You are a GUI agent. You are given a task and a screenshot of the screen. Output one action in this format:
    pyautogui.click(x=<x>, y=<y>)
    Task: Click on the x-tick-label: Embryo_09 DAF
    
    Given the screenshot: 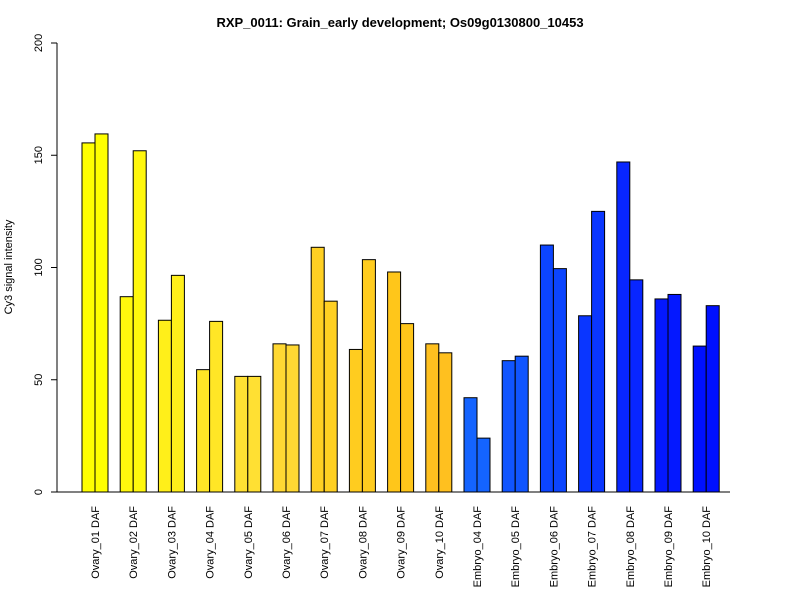 What is the action you would take?
    pyautogui.click(x=669, y=547)
    